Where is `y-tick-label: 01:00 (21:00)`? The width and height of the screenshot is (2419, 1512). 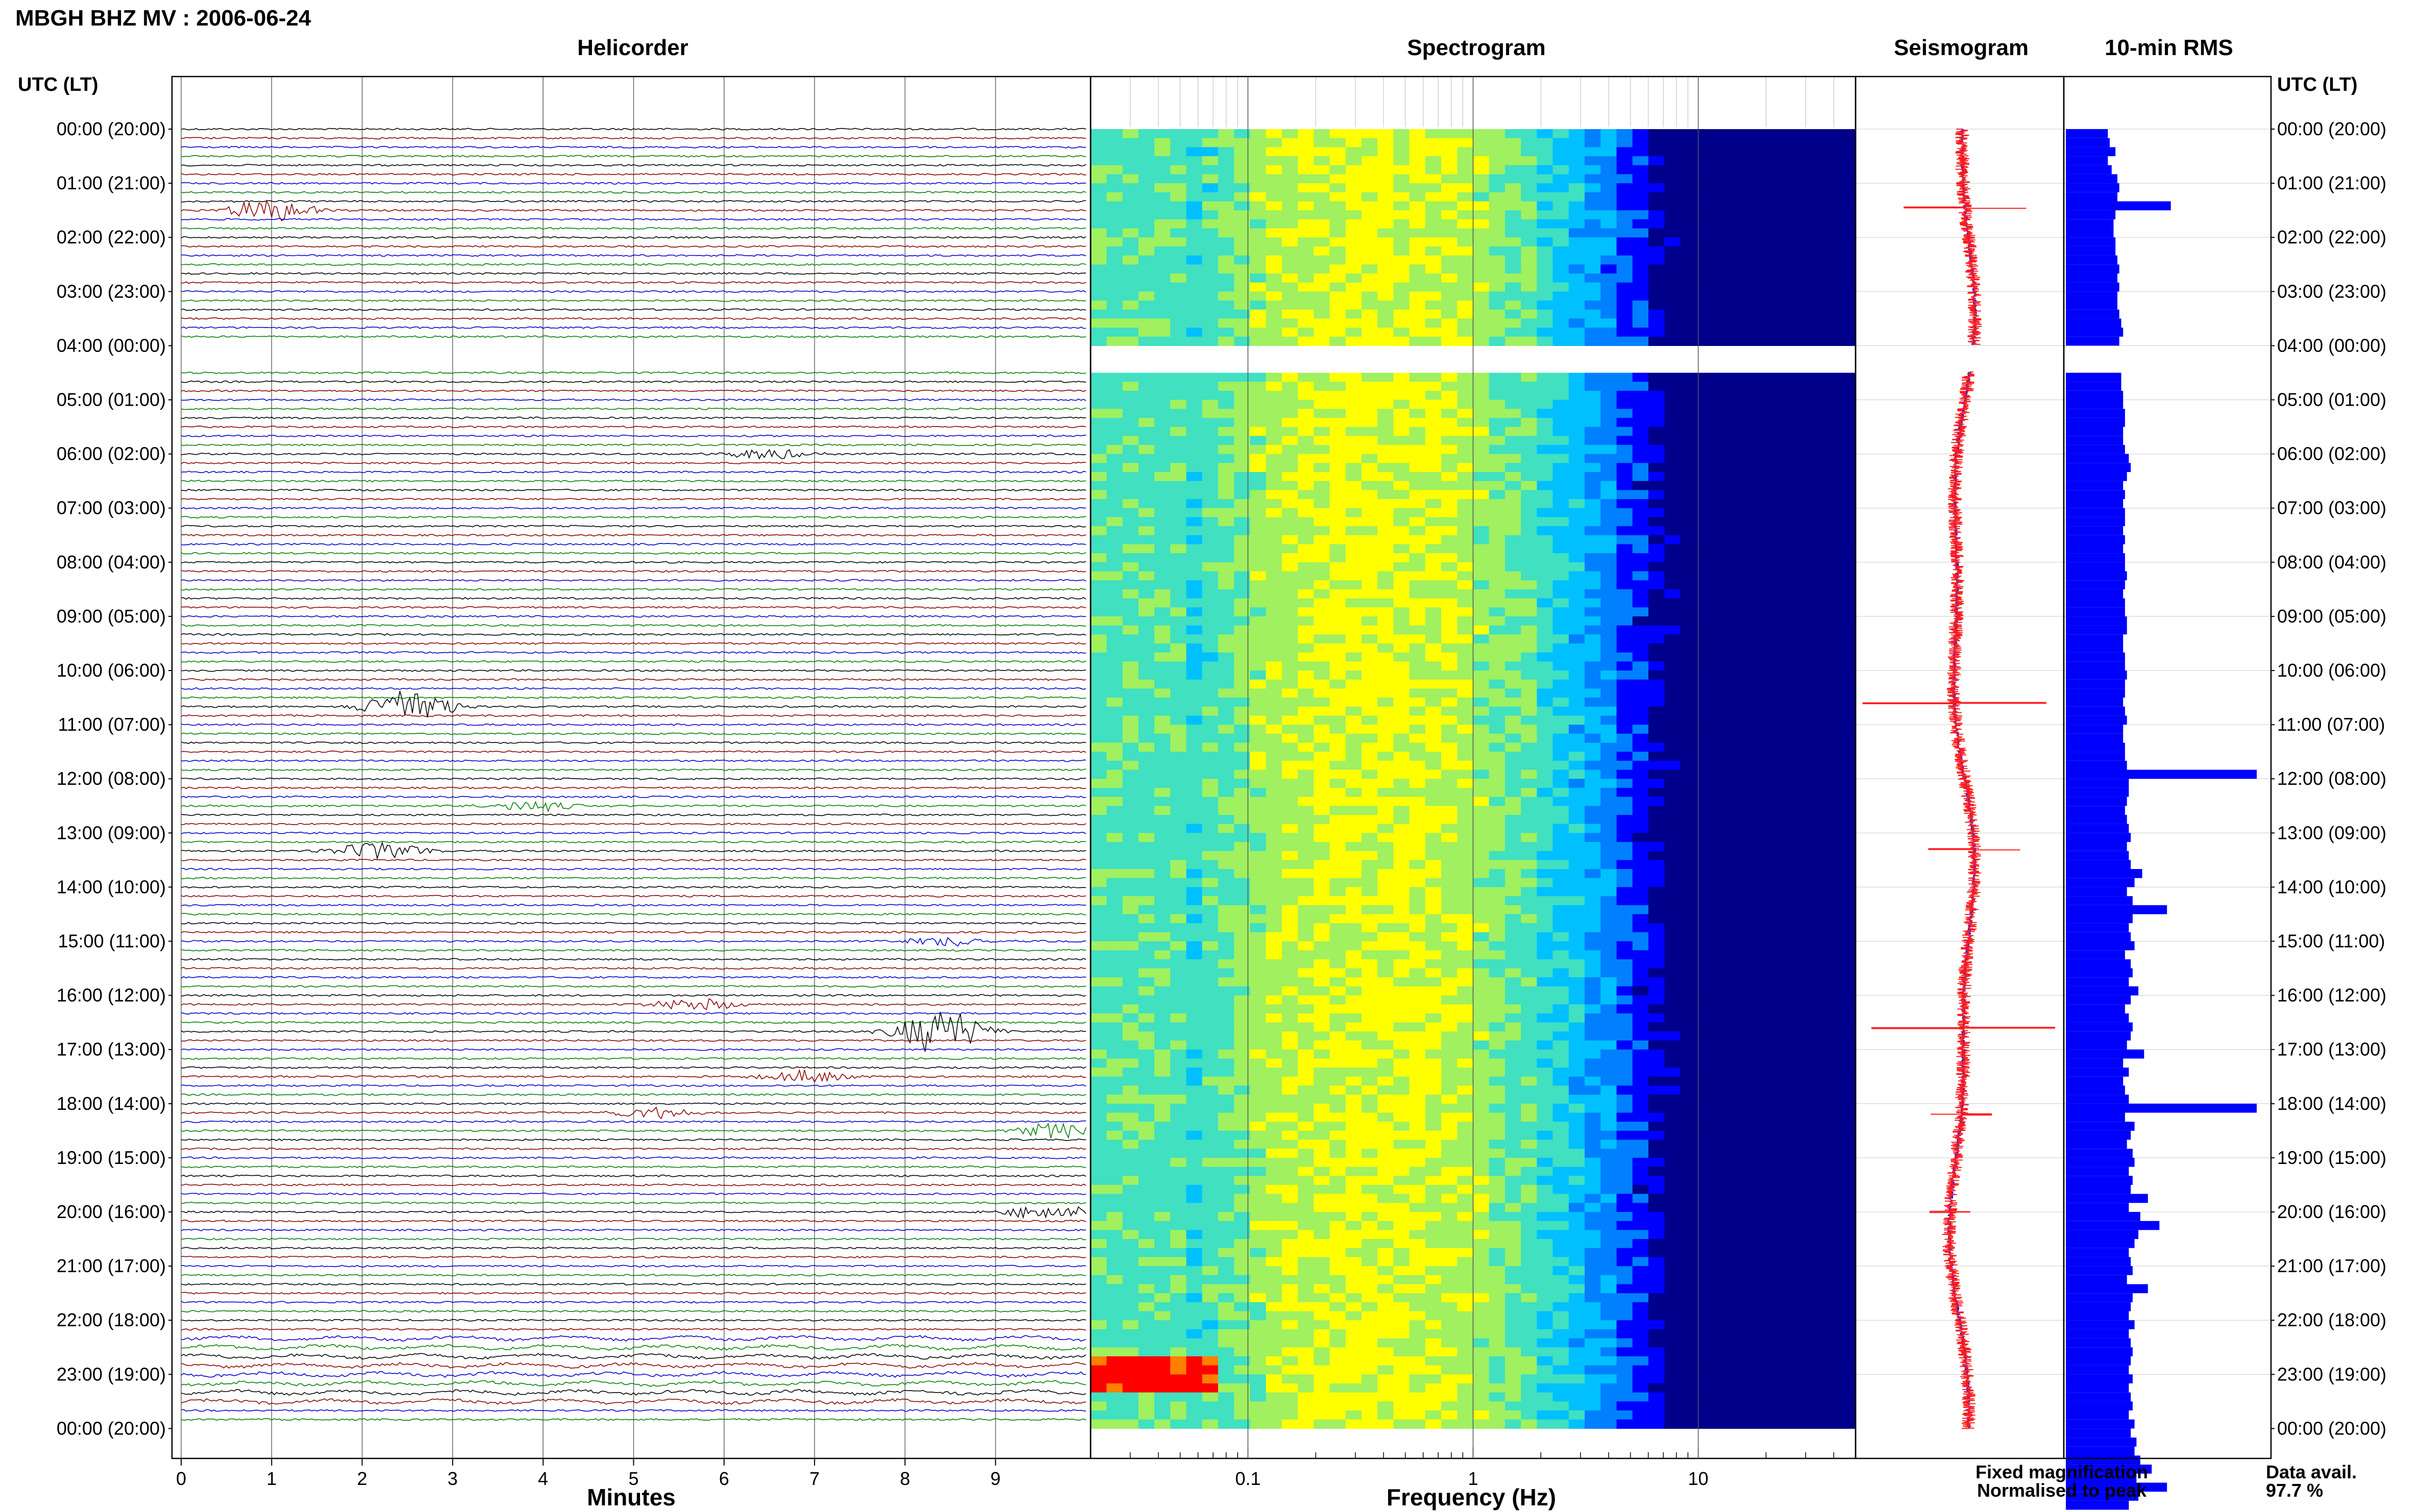 y-tick-label: 01:00 (21:00) is located at coordinates (111, 182).